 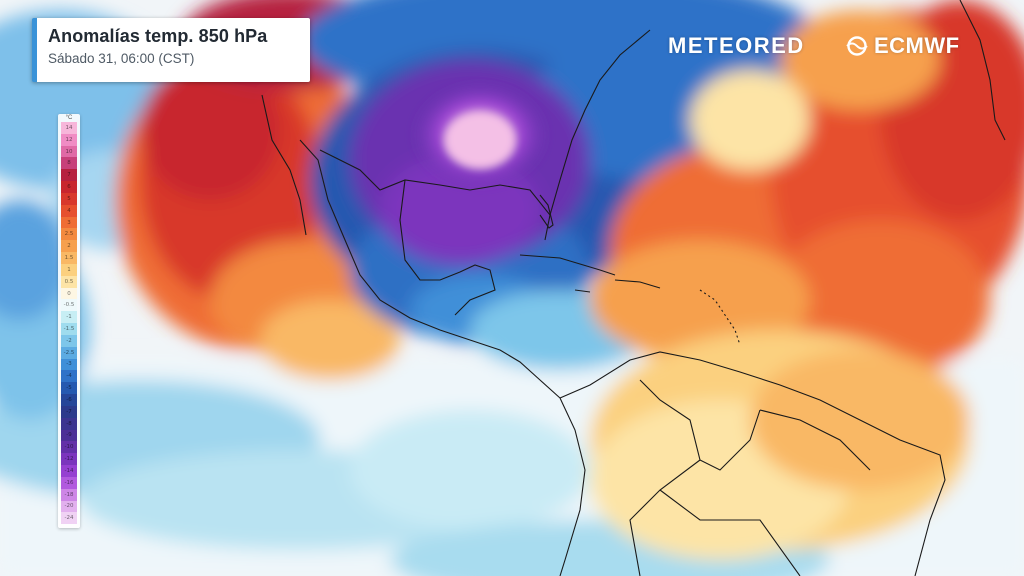 I want to click on legend-swatch: -14, so click(x=69, y=471).